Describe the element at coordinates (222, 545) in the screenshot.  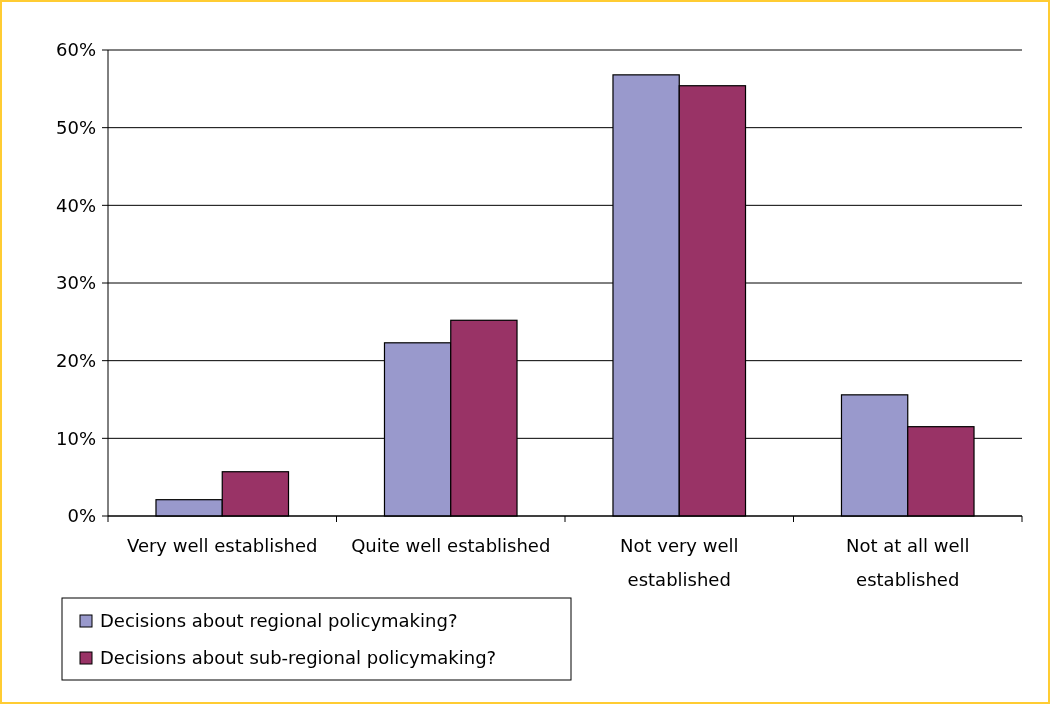
I see `x-tick-label: Very well established` at that location.